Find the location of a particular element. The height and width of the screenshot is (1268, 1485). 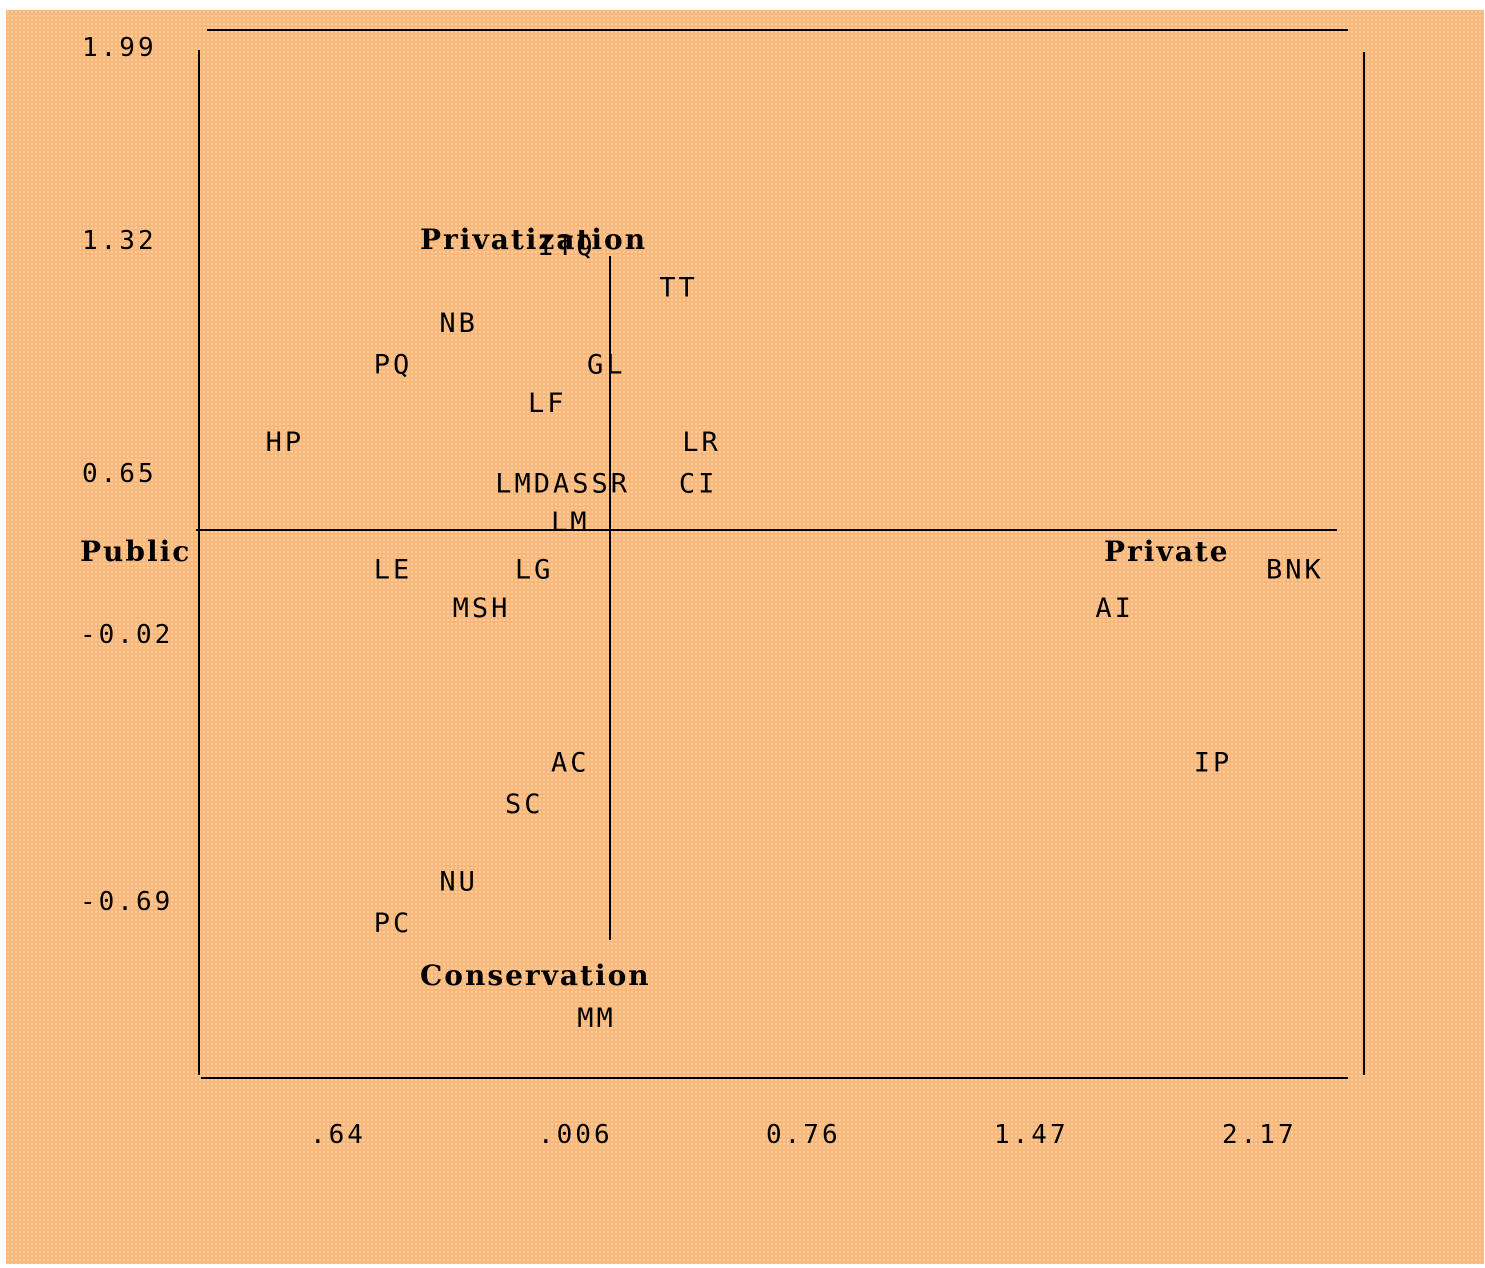

point-label-hp: HP is located at coordinates (285, 442).